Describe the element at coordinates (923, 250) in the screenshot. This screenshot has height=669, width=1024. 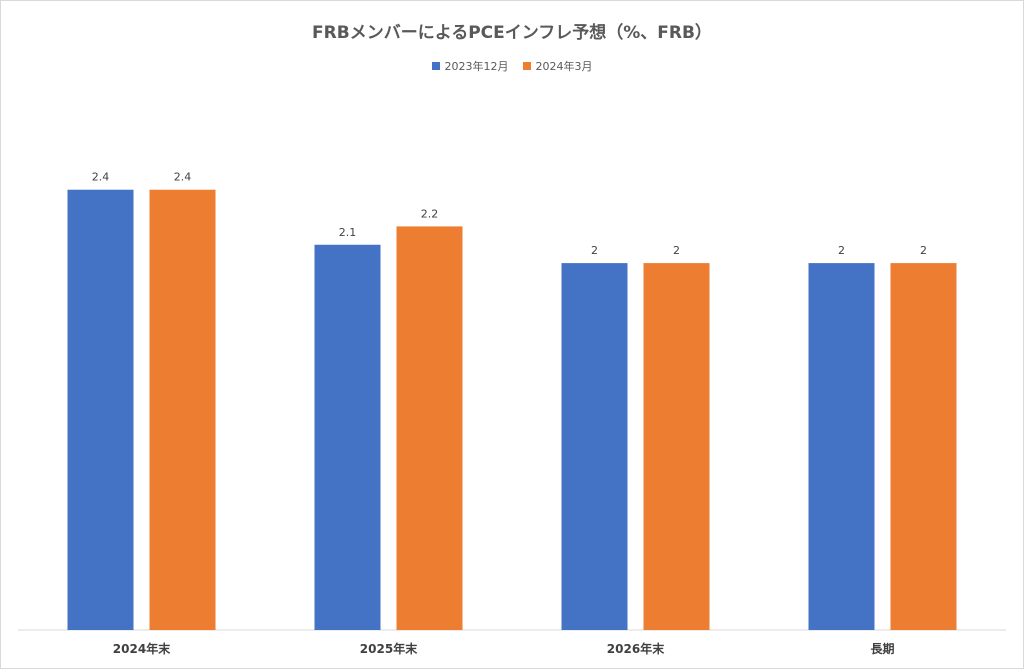
I see `data-label-series-2-4: 2` at that location.